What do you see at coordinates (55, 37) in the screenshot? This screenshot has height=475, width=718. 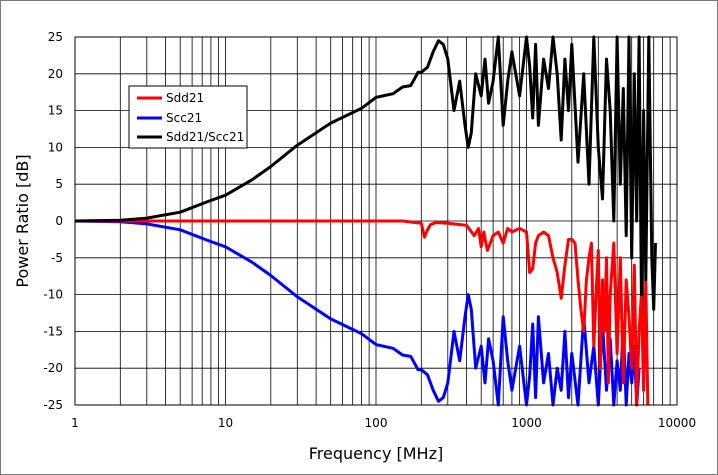 I see `y-tick-label: 25` at bounding box center [55, 37].